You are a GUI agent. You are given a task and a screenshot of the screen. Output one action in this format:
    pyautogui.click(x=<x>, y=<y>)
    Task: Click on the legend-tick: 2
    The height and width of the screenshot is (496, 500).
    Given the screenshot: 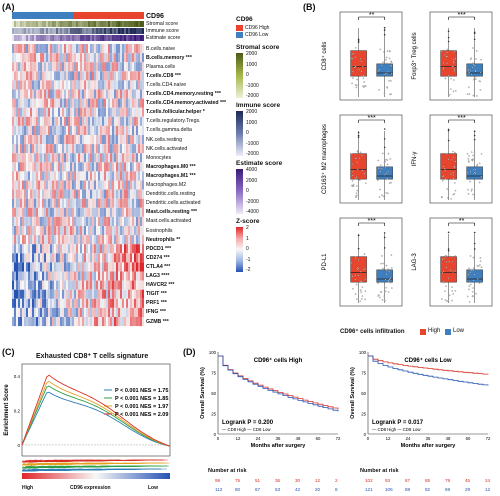 What is the action you would take?
    pyautogui.click(x=247, y=228)
    